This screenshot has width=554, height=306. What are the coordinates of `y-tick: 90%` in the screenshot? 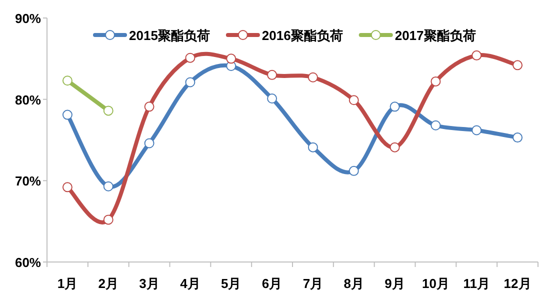 It's located at (27, 18).